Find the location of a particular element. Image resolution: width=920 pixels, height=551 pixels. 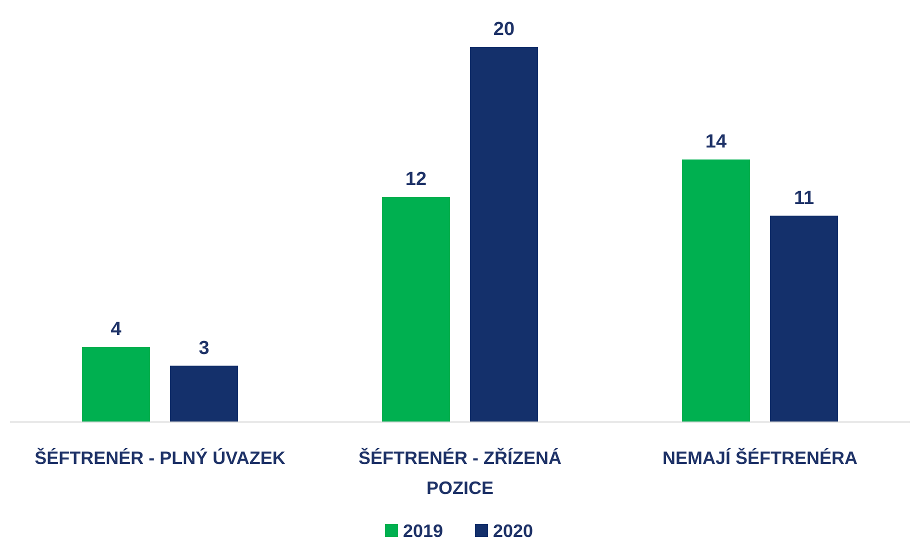

data-label: 14 is located at coordinates (716, 142).